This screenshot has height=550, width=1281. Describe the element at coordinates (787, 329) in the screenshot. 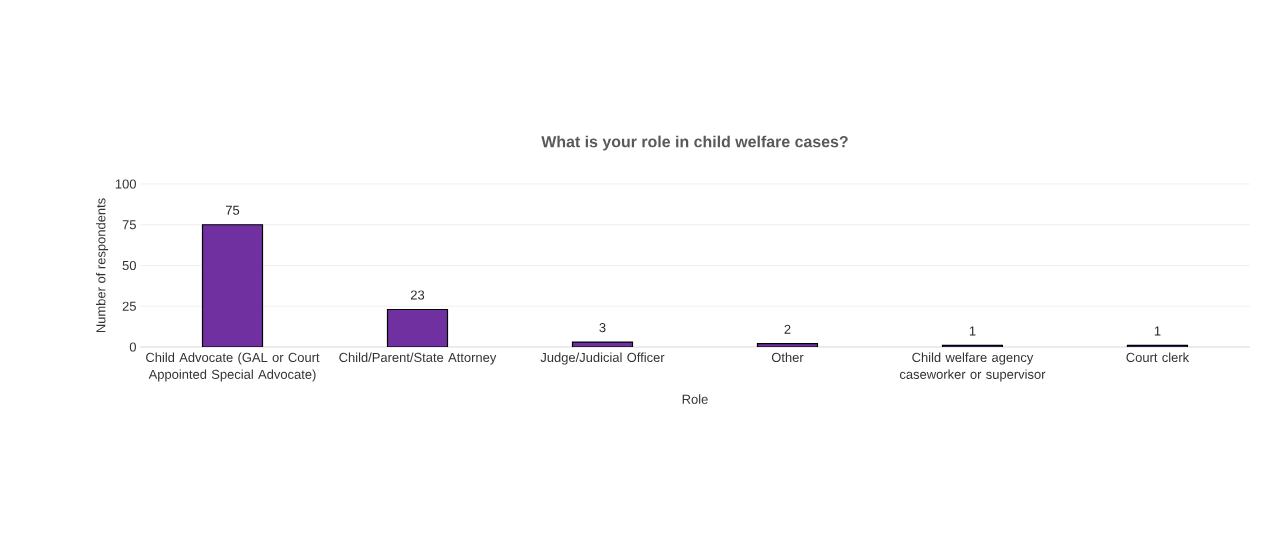

I see `data-label: 2` at that location.